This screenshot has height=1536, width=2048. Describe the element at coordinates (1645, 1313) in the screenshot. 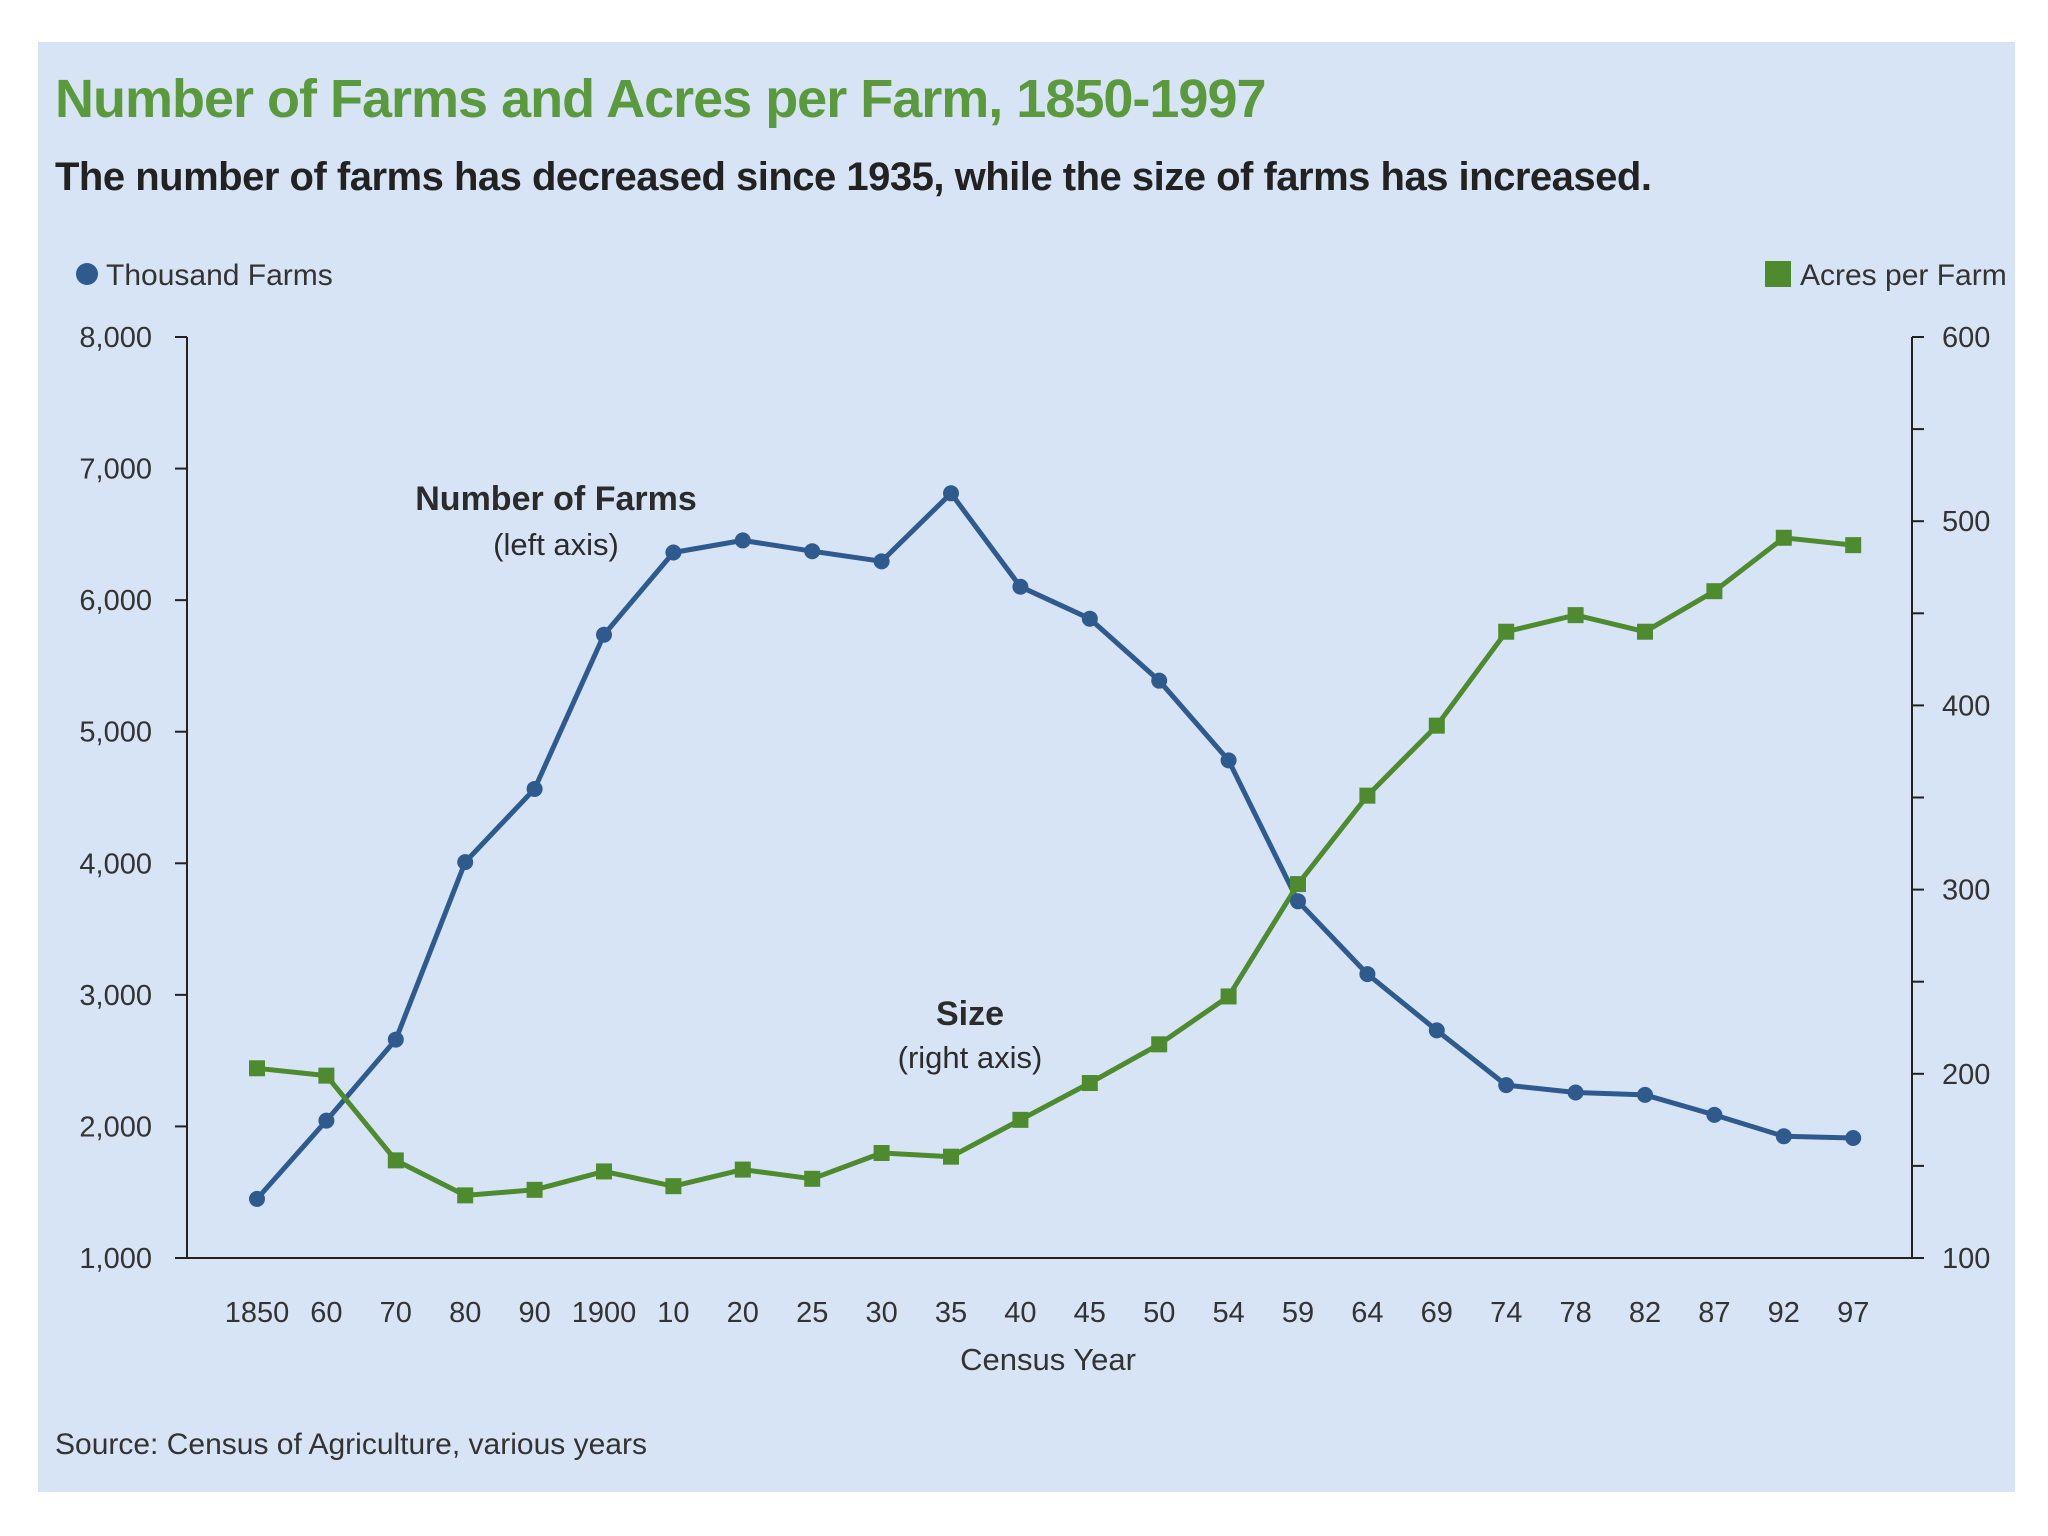

I see `x-tick-label: 82` at that location.